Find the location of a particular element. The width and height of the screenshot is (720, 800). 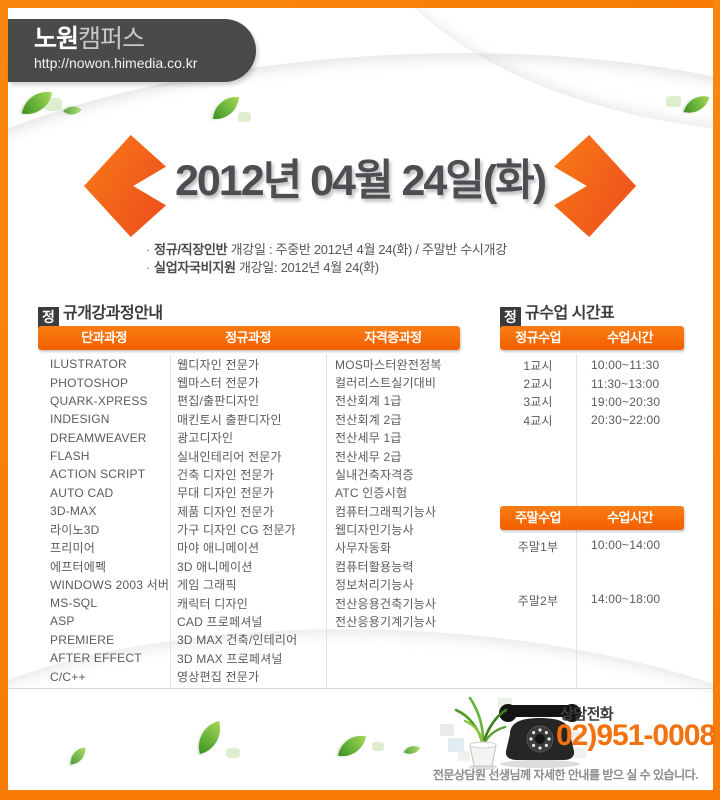

course-row: INDESIGN 매킨토시 출판디자인 전산회계 2급 is located at coordinates (249, 419).